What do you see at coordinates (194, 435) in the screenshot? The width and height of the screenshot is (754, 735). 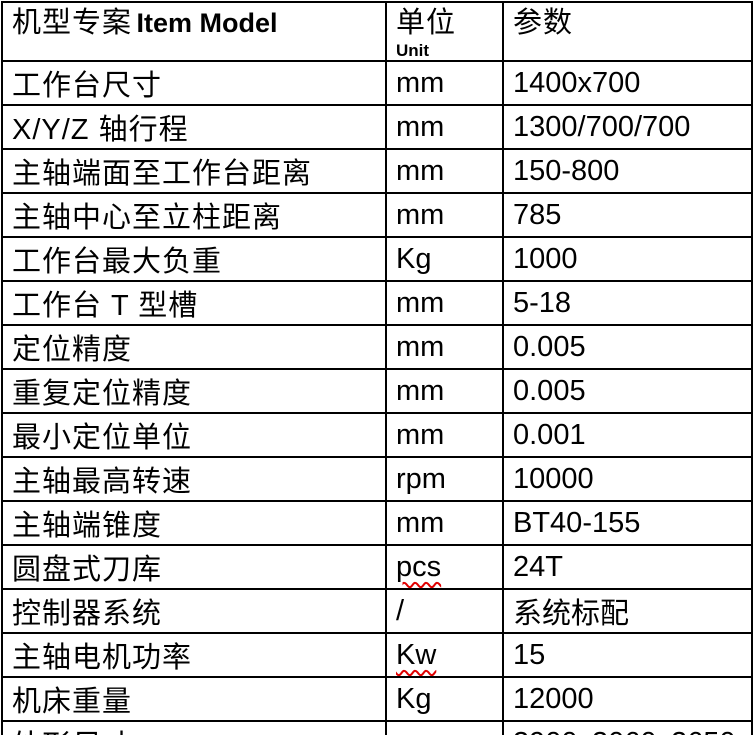 I see `spec-item-cell: 最小定位单位` at bounding box center [194, 435].